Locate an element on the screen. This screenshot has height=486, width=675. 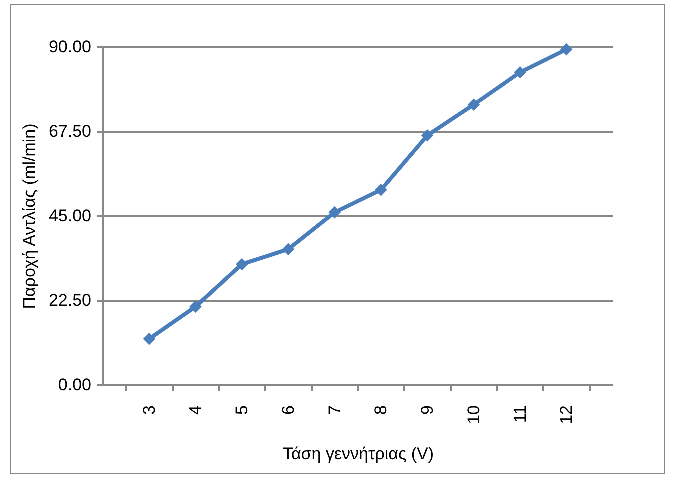
x-tick-label: 4 is located at coordinates (196, 410).